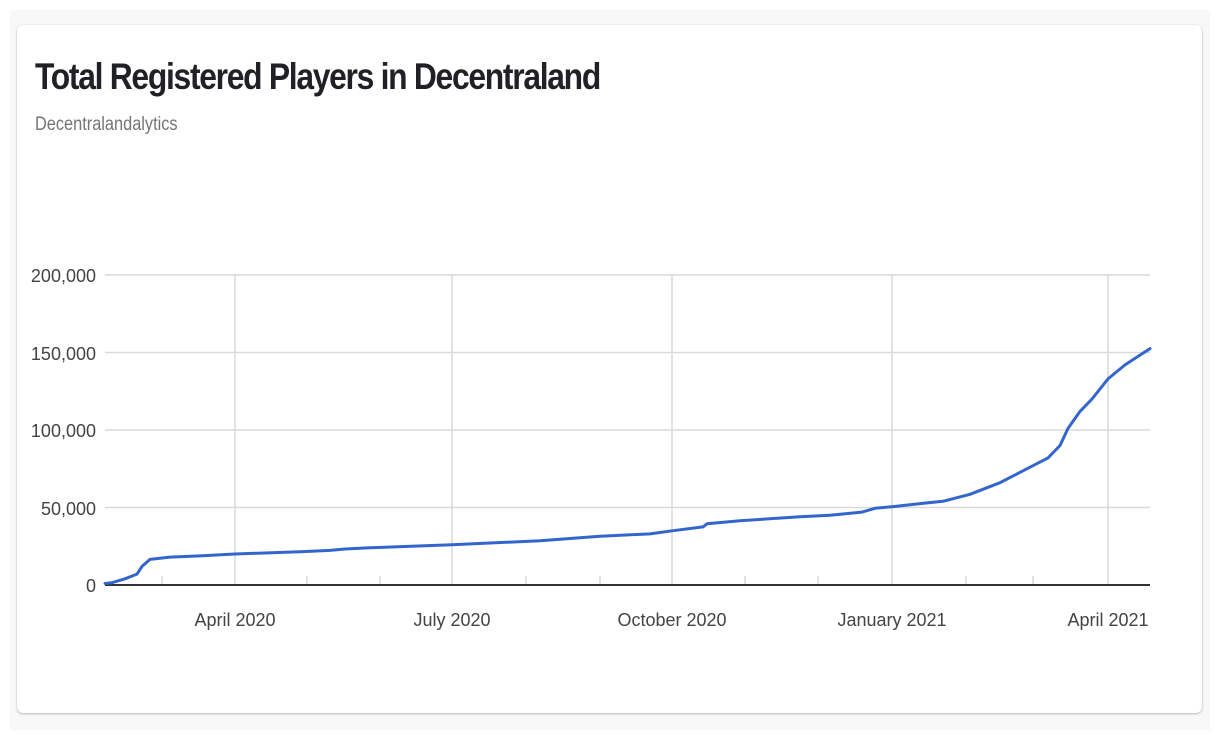 Image resolution: width=1220 pixels, height=740 pixels. I want to click on y-tick-label: 100,000, so click(63, 431).